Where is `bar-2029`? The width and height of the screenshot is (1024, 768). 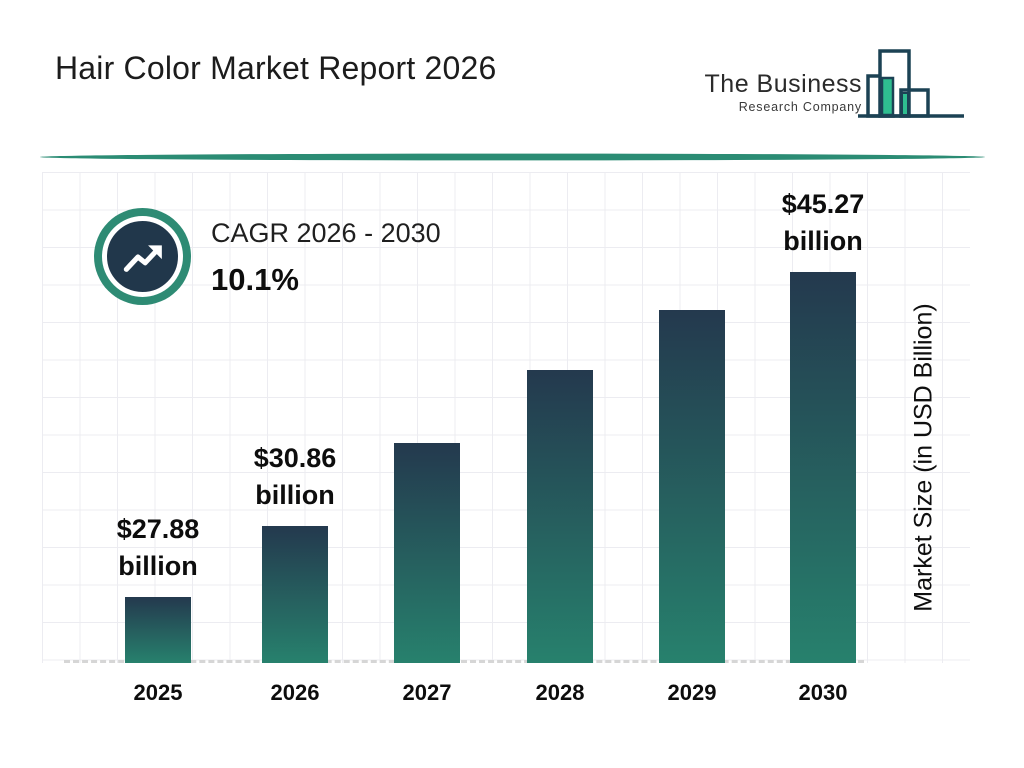 bar-2029 is located at coordinates (692, 486).